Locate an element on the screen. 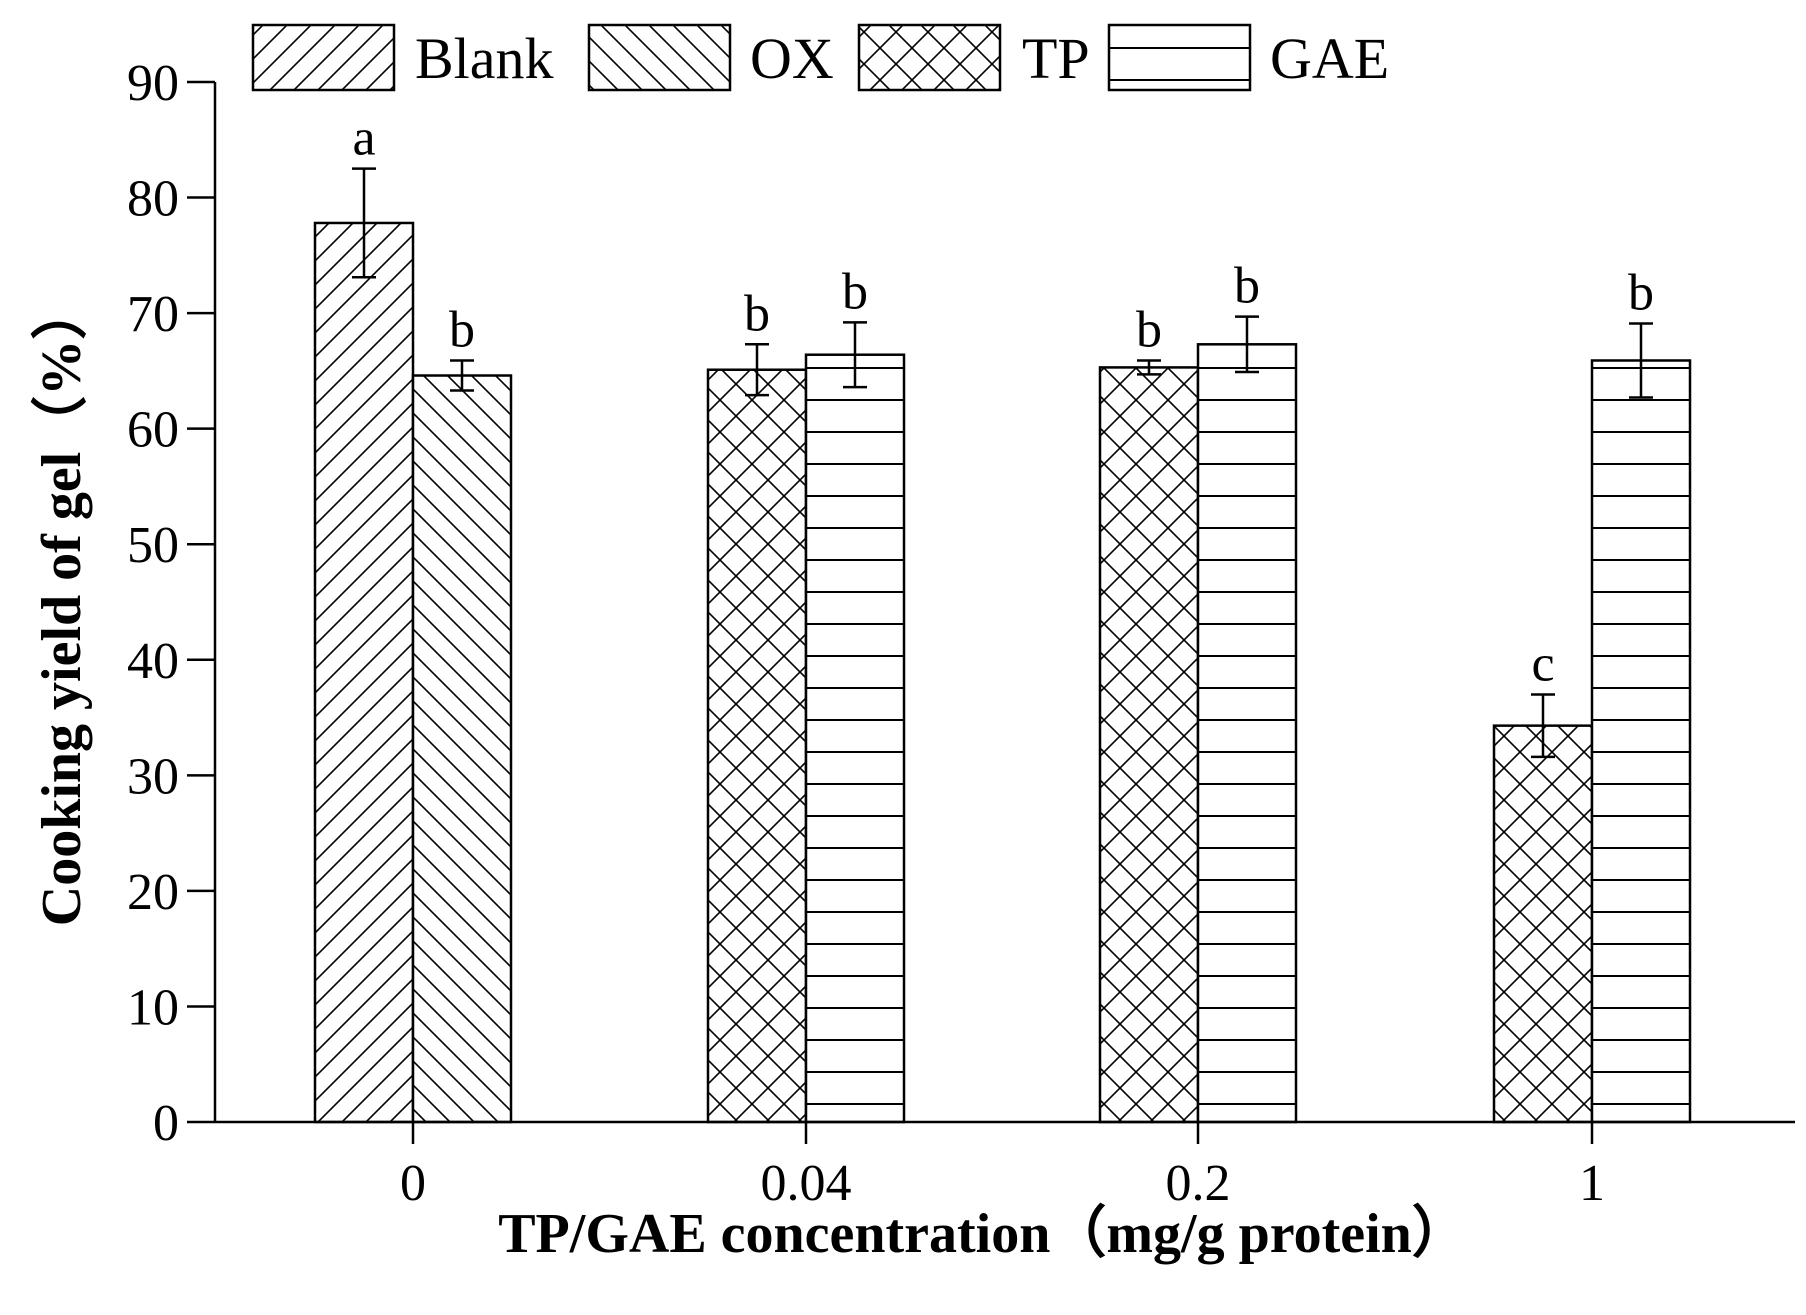 Image resolution: width=1806 pixels, height=1315 pixels. bar-gae-0.04 is located at coordinates (855, 738).